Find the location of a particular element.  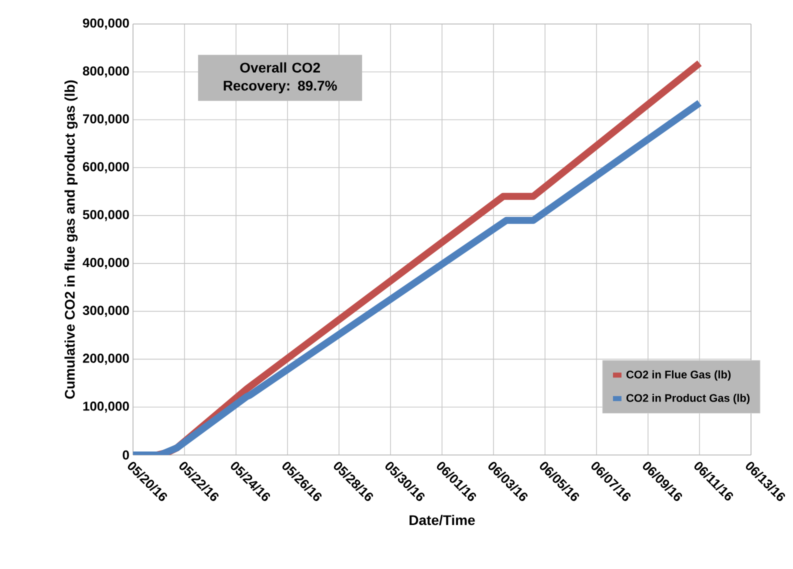

y-tick-label: 300,000 is located at coordinates (105, 311).